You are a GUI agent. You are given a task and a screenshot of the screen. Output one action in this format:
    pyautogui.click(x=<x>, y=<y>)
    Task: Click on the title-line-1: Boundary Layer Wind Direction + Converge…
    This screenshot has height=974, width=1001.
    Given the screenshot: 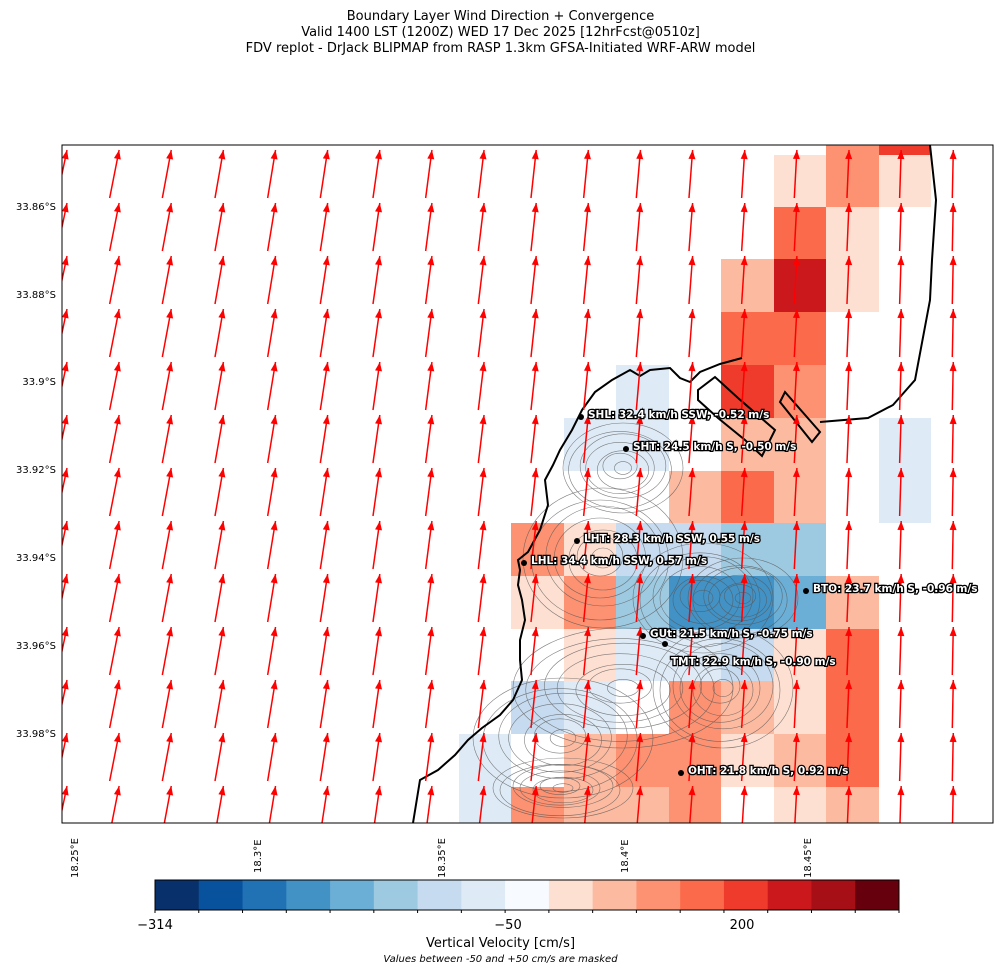 What is the action you would take?
    pyautogui.click(x=500, y=16)
    